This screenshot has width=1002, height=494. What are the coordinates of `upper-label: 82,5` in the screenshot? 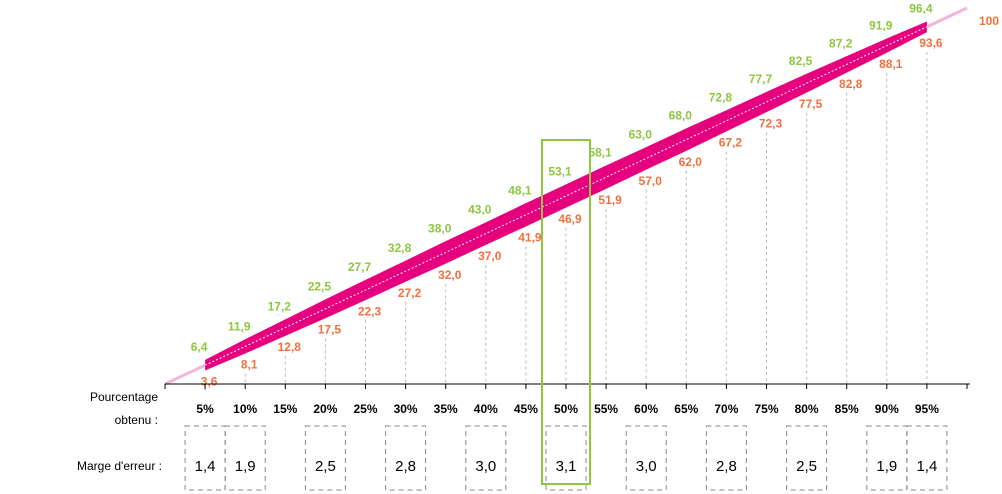 It's located at (801, 61).